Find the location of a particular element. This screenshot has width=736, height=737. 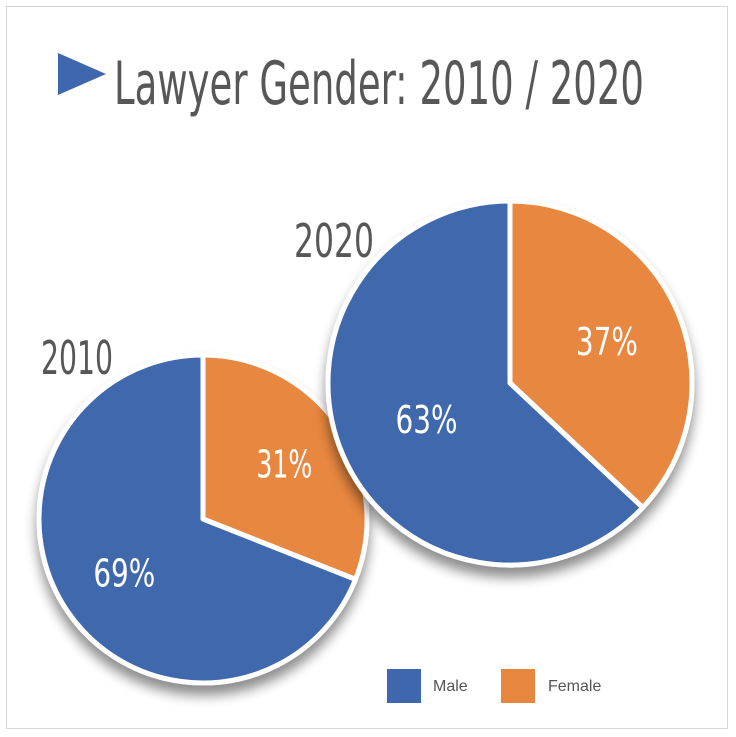

legend: Male Female is located at coordinates (494, 686).